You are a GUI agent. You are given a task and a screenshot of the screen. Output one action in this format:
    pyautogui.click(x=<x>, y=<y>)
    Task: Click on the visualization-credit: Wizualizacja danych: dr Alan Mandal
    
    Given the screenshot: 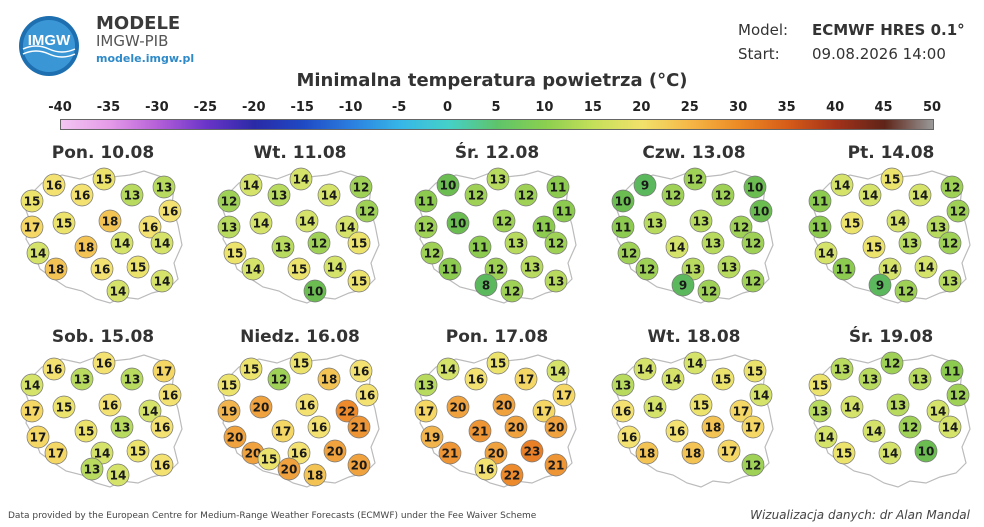 What is the action you would take?
    pyautogui.click(x=860, y=515)
    